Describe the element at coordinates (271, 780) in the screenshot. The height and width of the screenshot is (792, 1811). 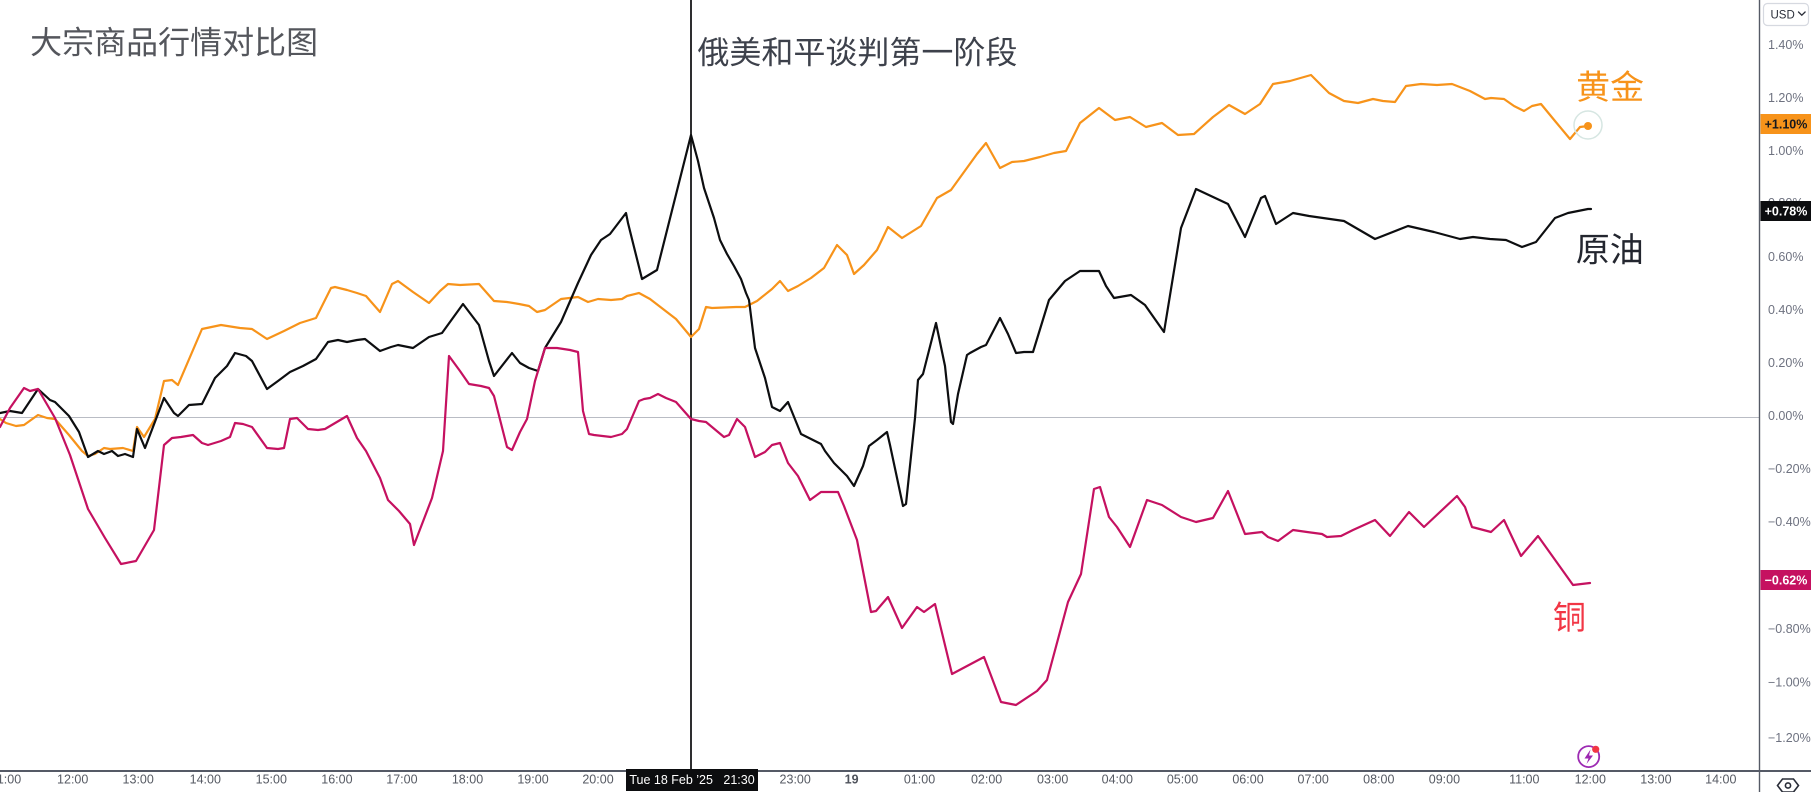
I see `svg-text: 15:00` at that location.